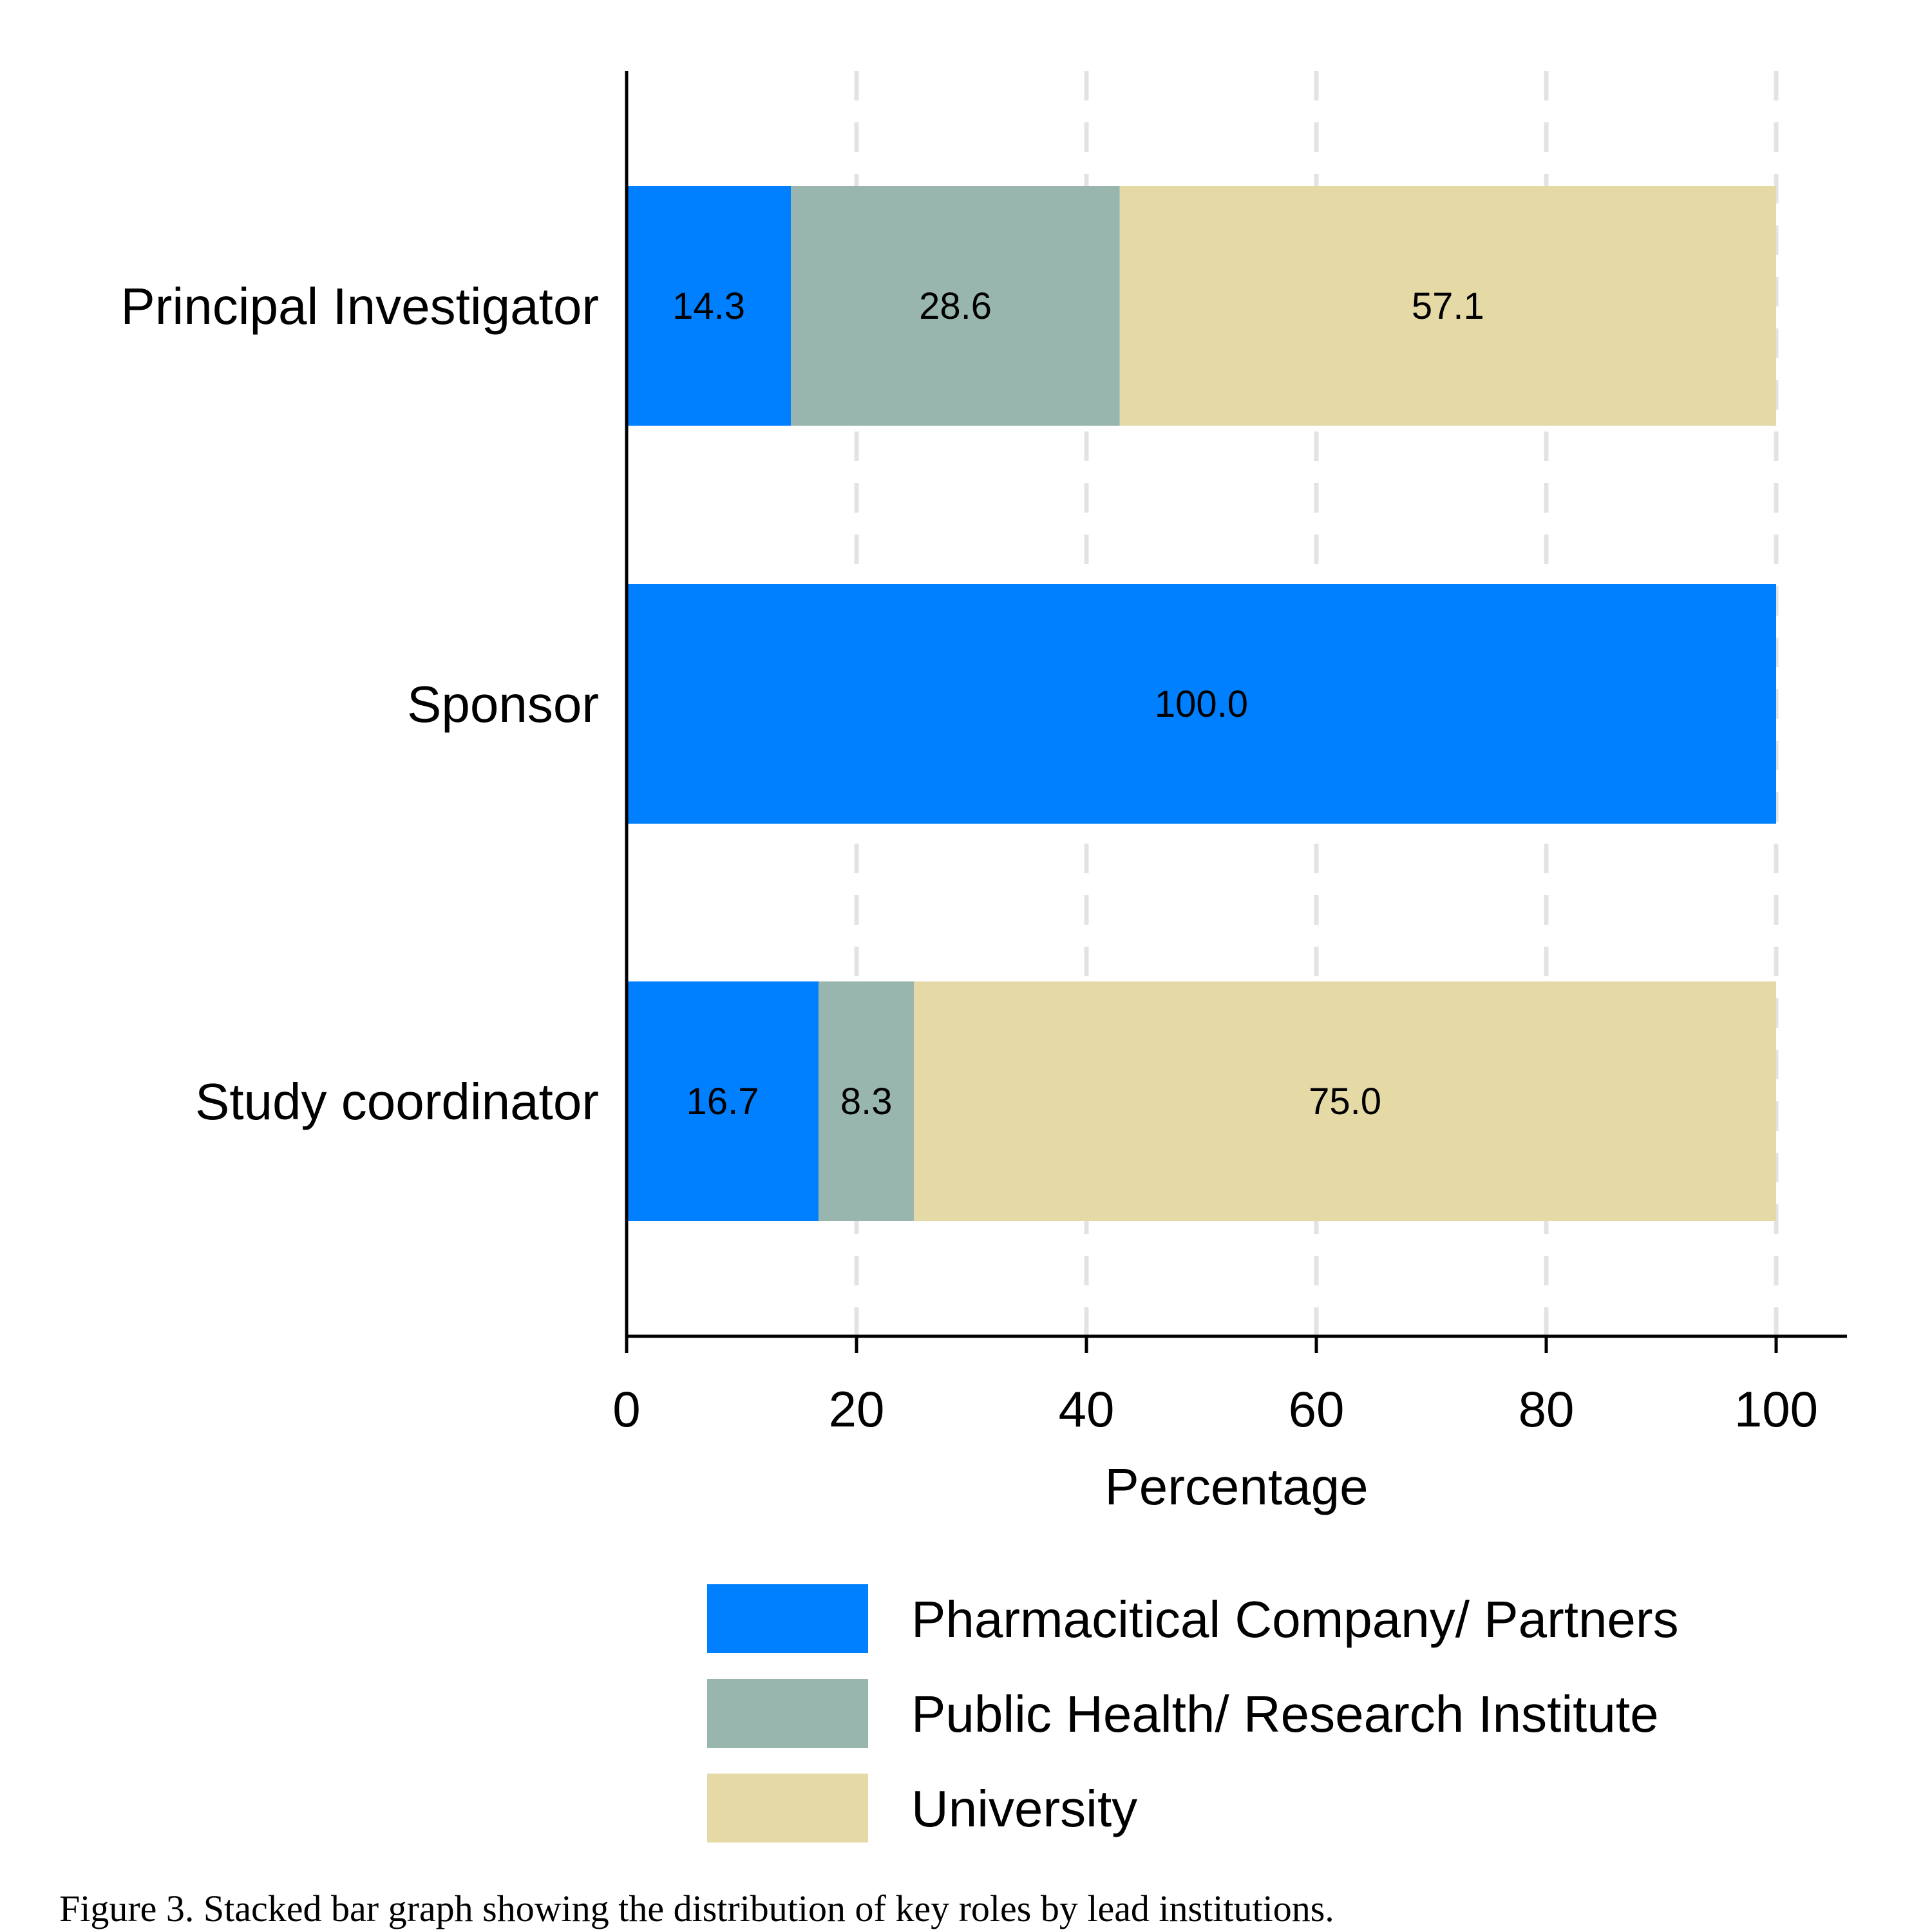  Describe the element at coordinates (1547, 1409) in the screenshot. I see `x-tick-label: 80` at that location.